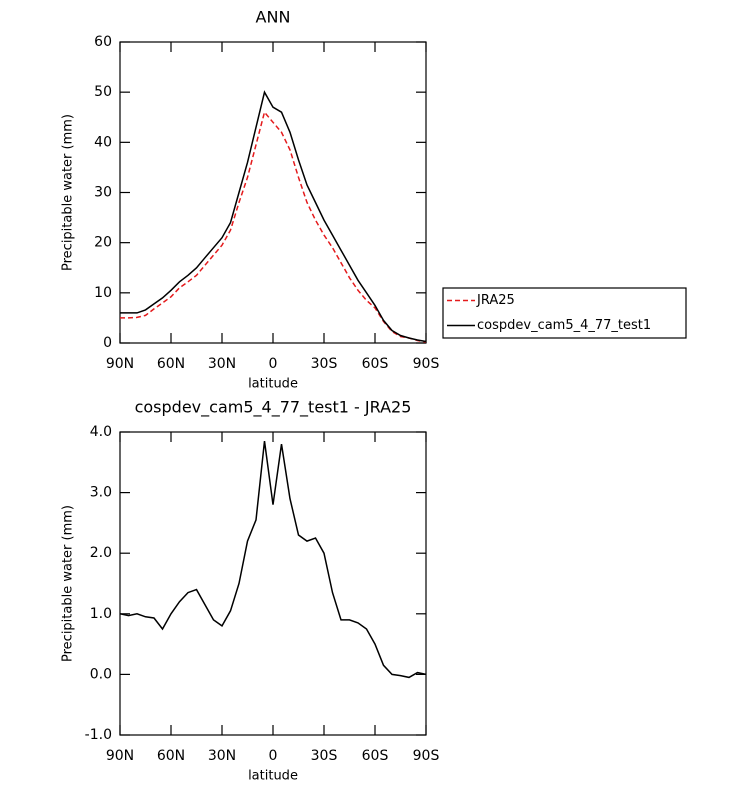 The height and width of the screenshot is (788, 733). Describe the element at coordinates (101, 614) in the screenshot. I see `y-tick-label: 1.0` at that location.